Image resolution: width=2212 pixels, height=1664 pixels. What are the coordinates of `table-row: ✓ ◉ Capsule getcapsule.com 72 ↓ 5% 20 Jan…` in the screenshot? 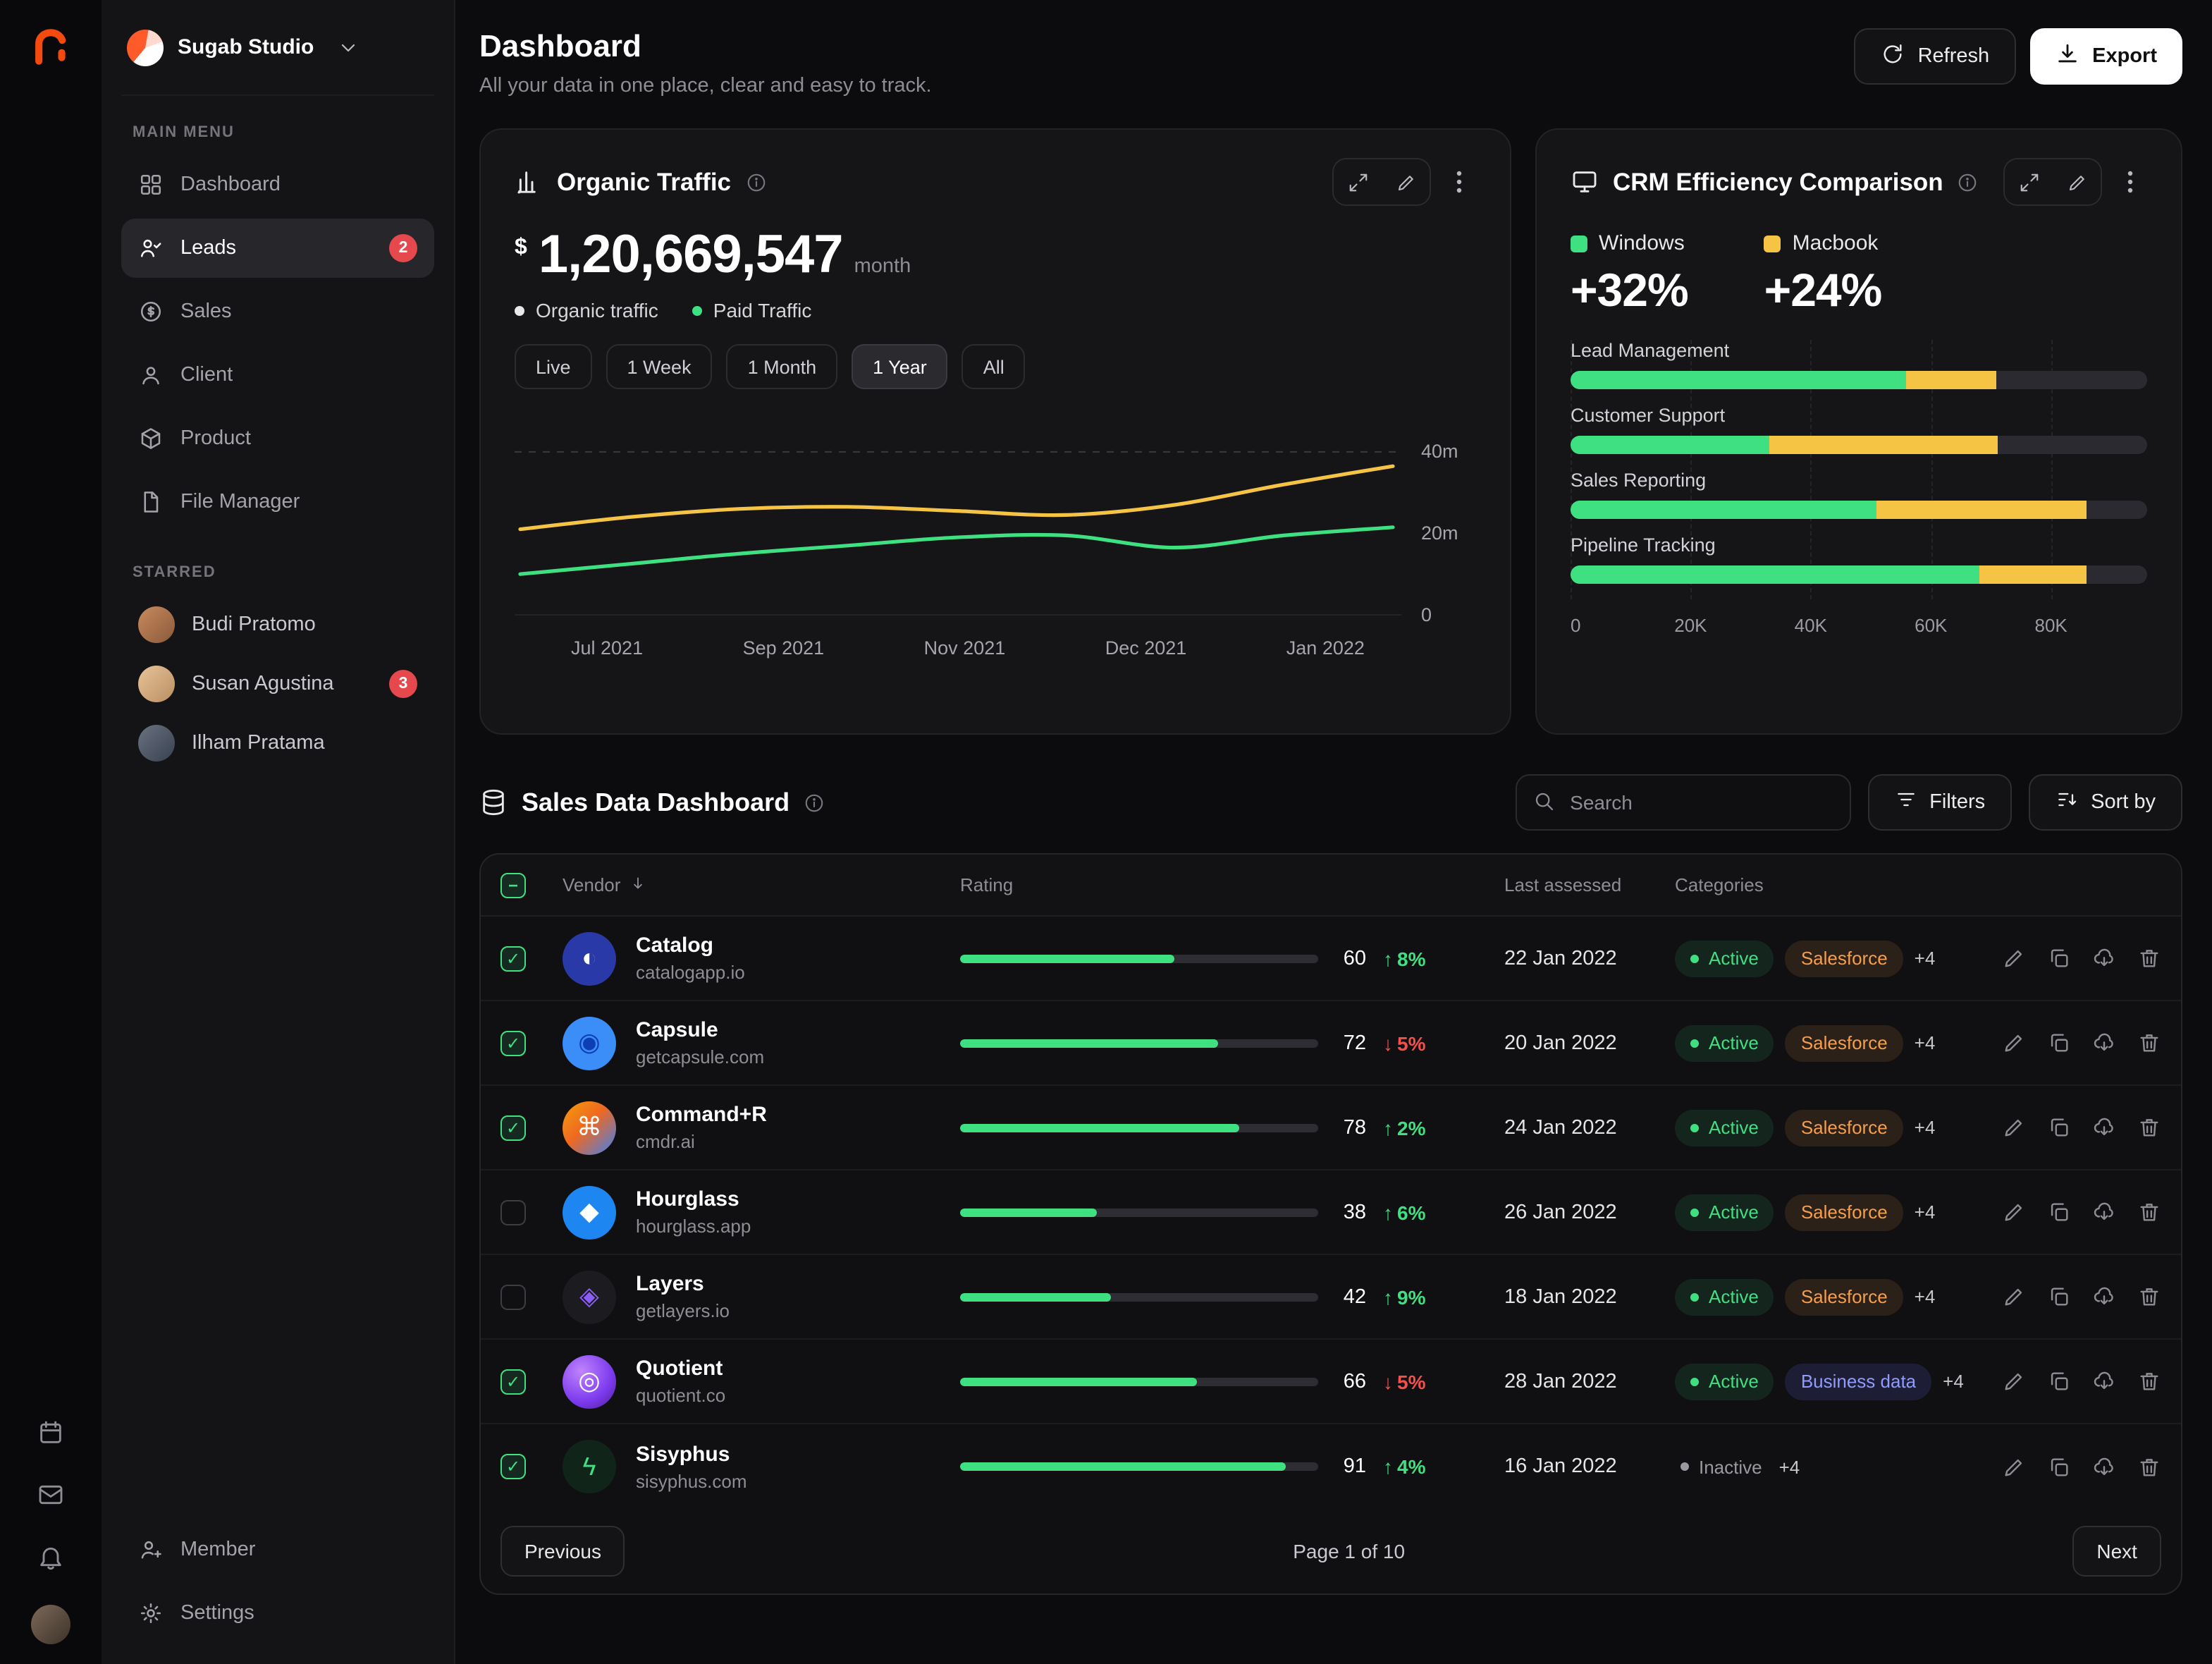 It's located at (1331, 1043).